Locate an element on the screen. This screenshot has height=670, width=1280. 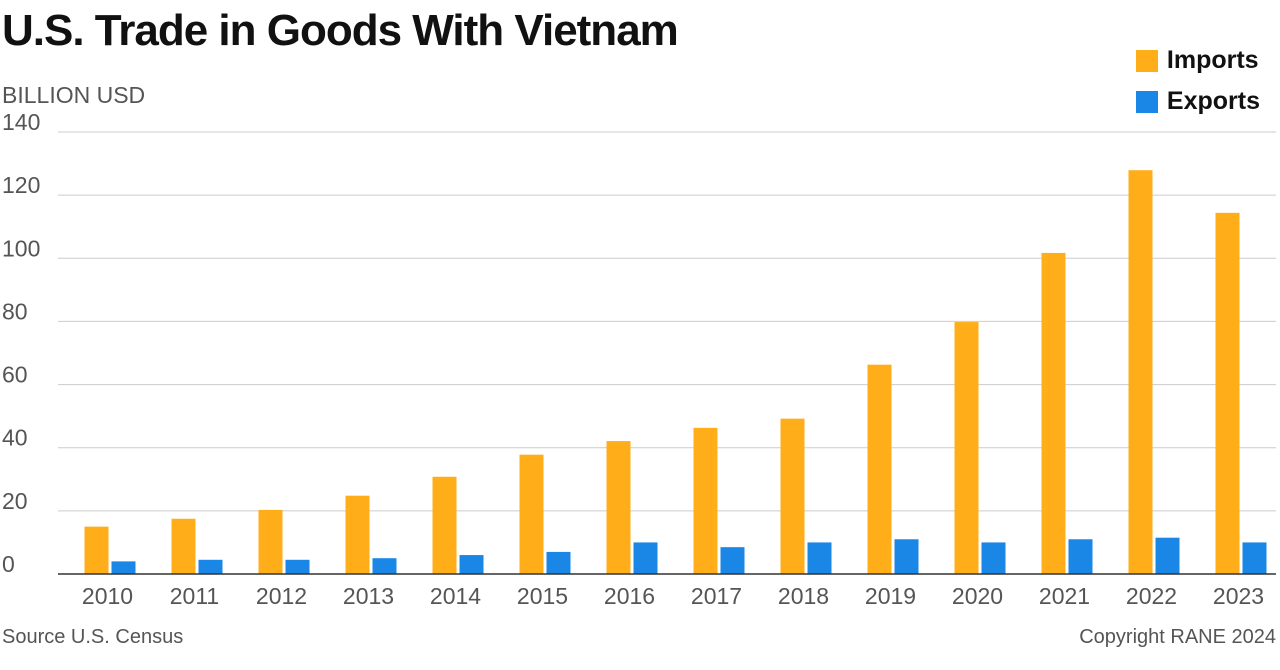
y-axis-label: BILLION USD is located at coordinates (74, 95).